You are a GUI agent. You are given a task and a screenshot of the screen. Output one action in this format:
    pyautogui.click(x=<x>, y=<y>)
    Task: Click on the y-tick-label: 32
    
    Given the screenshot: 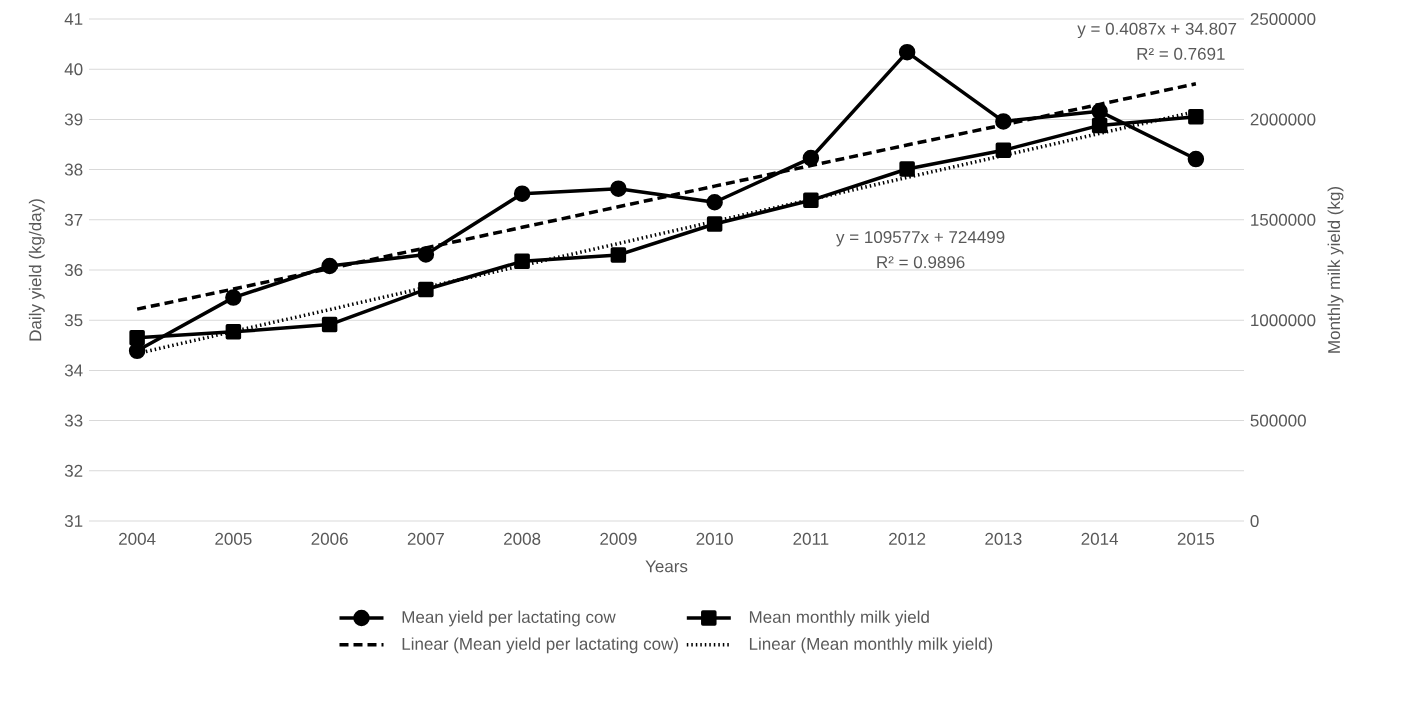 What is the action you would take?
    pyautogui.click(x=73, y=470)
    